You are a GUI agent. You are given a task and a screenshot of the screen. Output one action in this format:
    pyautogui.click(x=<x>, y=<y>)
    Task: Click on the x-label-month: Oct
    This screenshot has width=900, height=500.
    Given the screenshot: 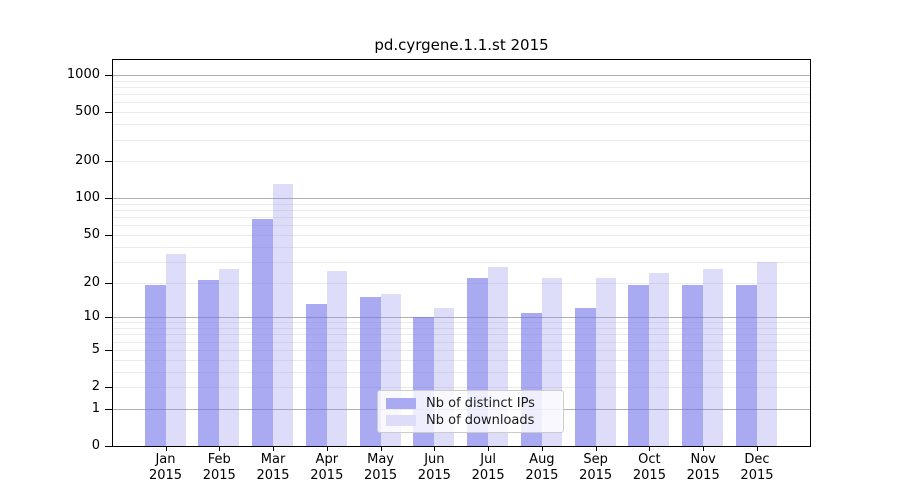 What is the action you would take?
    pyautogui.click(x=649, y=459)
    